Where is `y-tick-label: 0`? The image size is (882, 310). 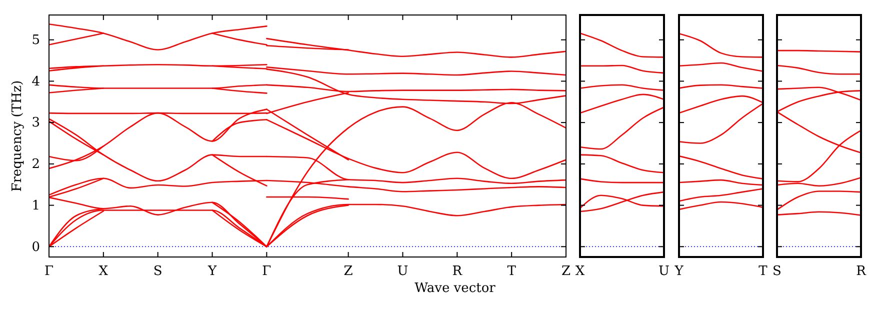
y-tick-label: 0 is located at coordinates (36, 247).